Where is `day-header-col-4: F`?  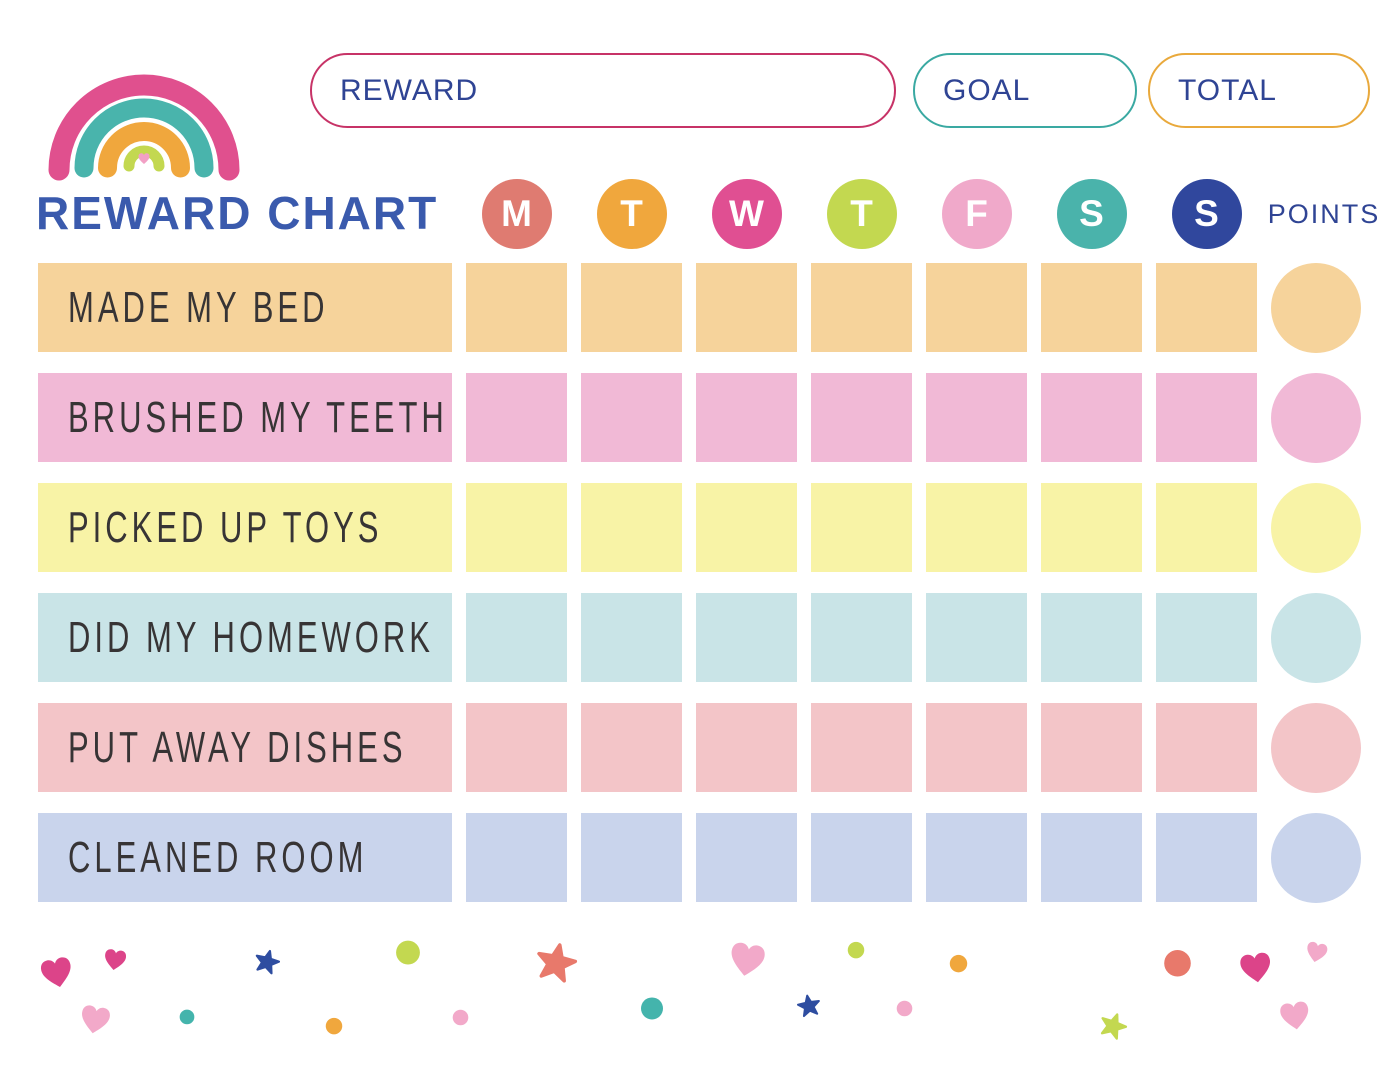 day-header-col-4: F is located at coordinates (976, 214).